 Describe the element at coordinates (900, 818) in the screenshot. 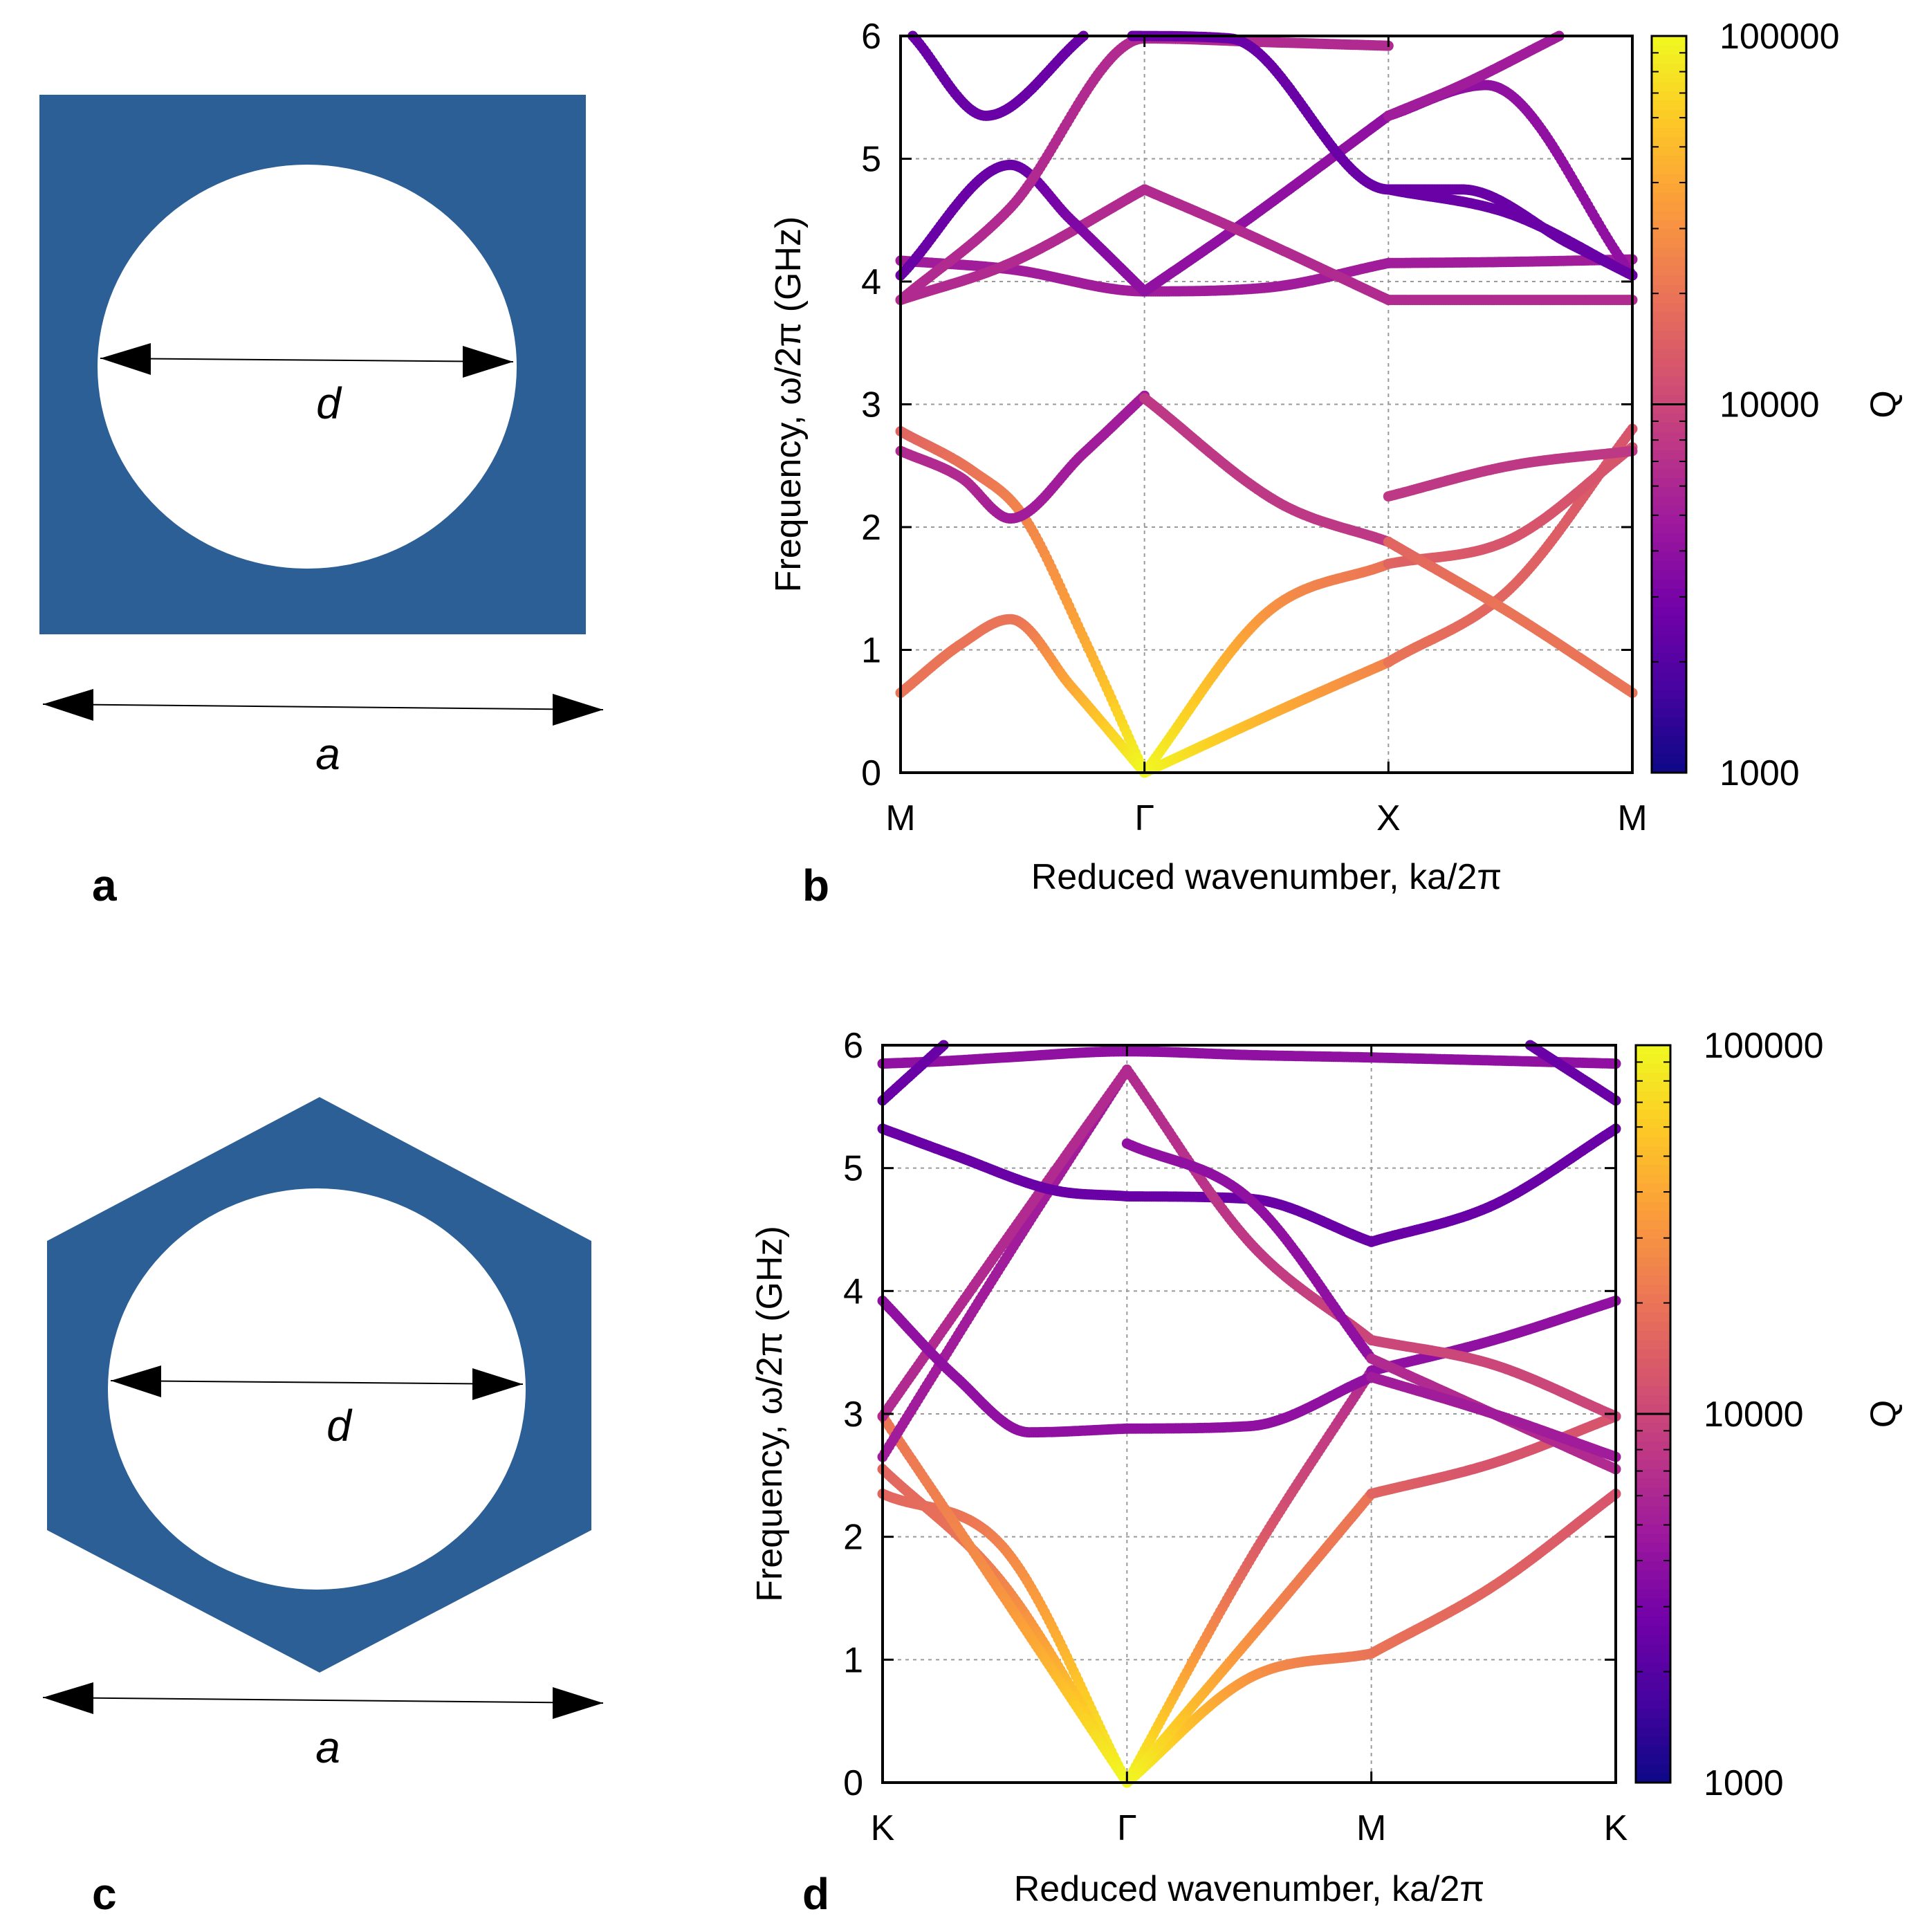

I see `x-tick-label: M` at that location.